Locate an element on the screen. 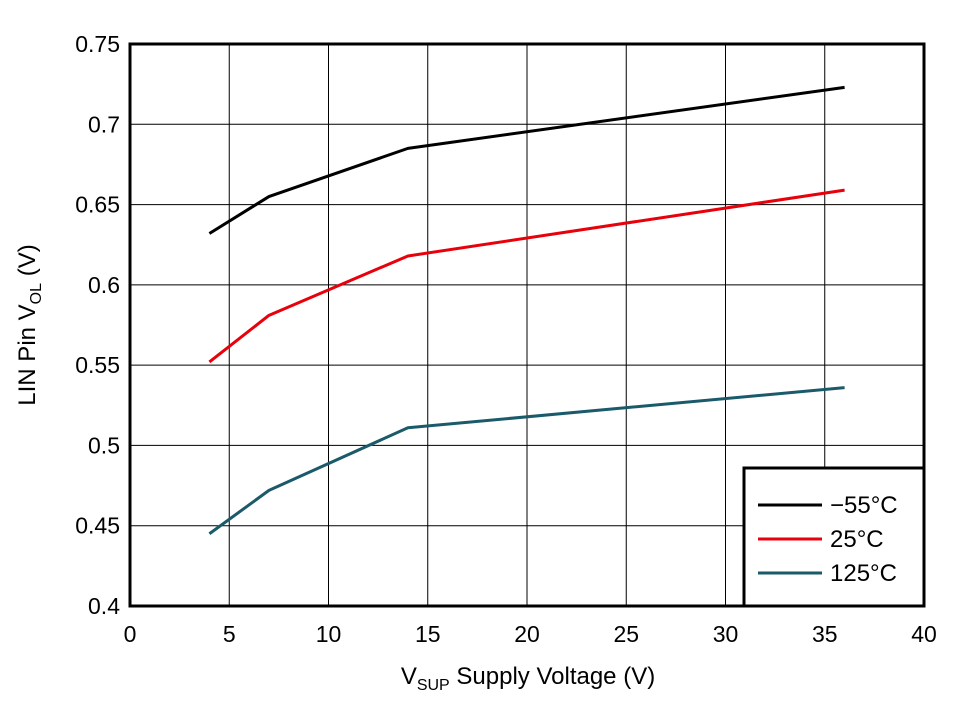  y-tick-label: 0.7 is located at coordinates (104, 124).